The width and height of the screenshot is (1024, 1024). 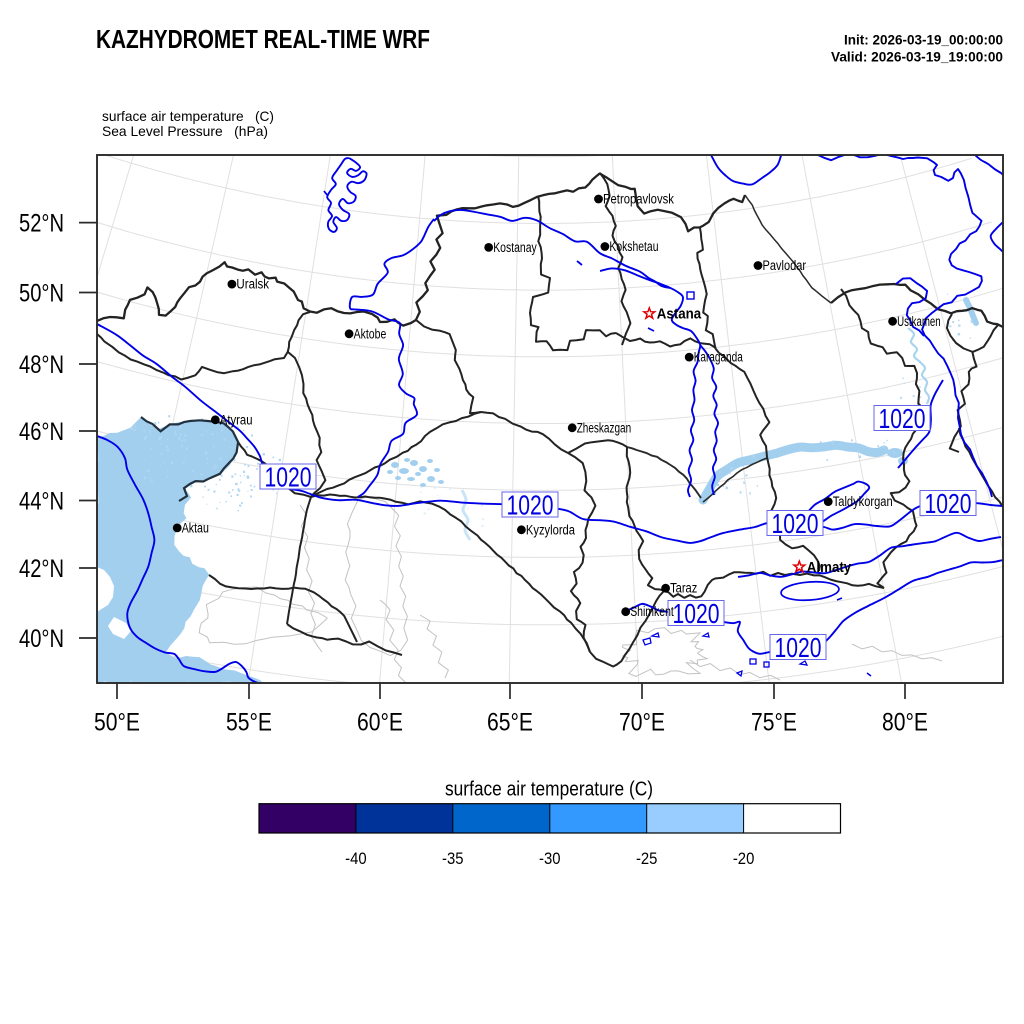 I want to click on svg-text: -20, so click(x=744, y=859).